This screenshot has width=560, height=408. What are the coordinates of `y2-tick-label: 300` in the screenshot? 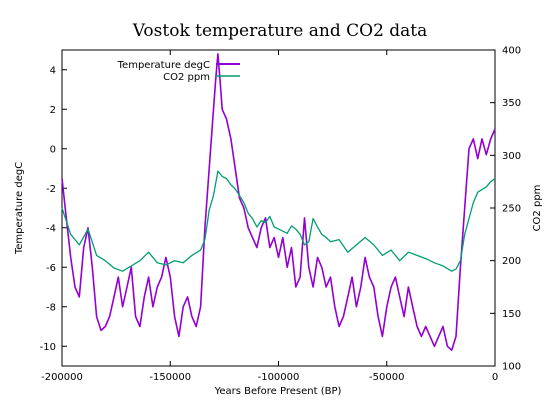 It's located at (511, 156).